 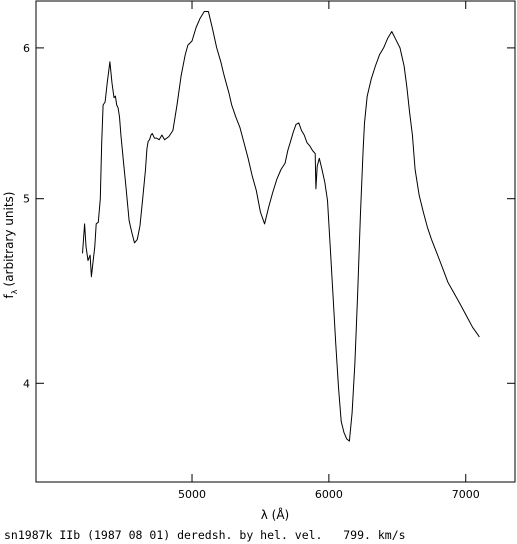 What do you see at coordinates (192, 494) in the screenshot?
I see `x-tick-label: 5000` at bounding box center [192, 494].